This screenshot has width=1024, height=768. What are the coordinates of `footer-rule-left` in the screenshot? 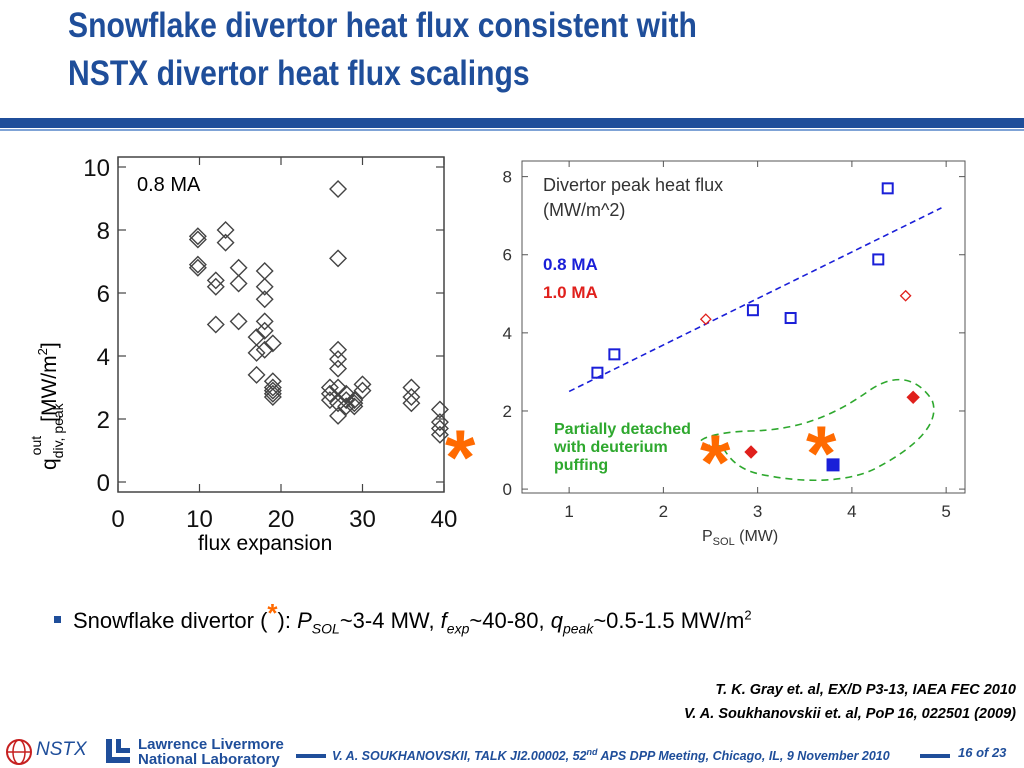 It's located at (311, 756).